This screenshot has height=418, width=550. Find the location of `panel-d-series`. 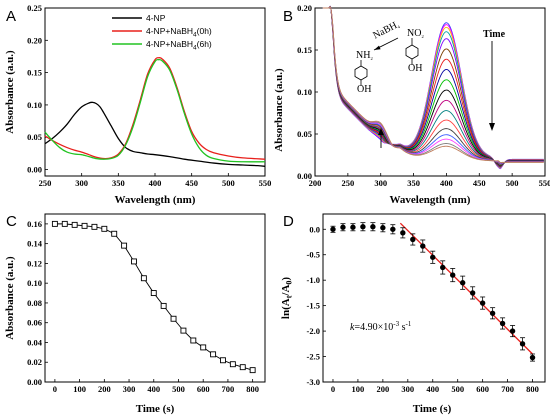

panel-d-series is located at coordinates (433, 292).